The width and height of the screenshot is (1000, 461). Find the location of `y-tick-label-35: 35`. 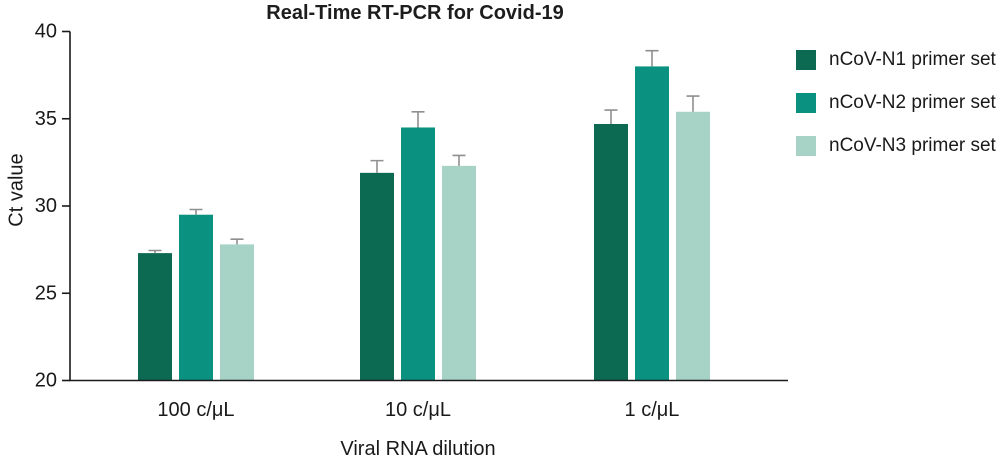

y-tick-label-35: 35 is located at coordinates (46, 119).